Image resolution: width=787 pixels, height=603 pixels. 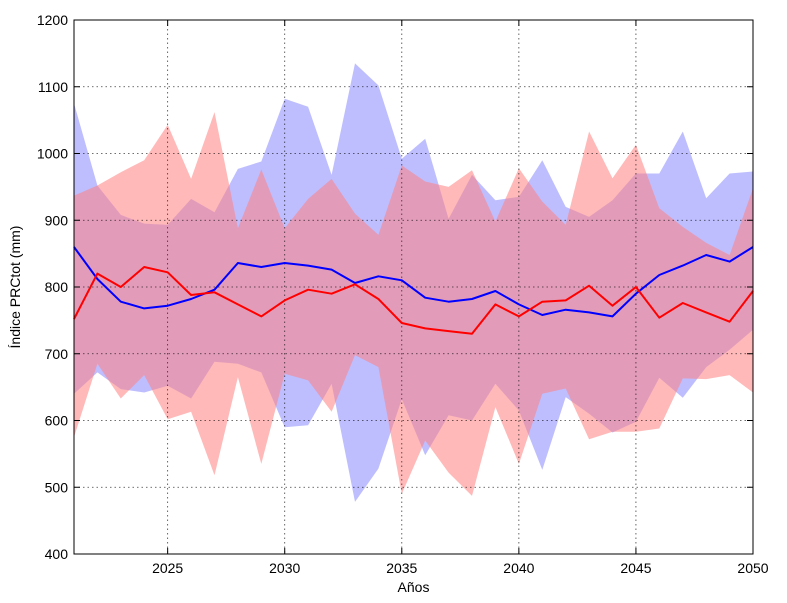 I want to click on y-tick-labels: 400 500 600 700 800 900 1000 1100 1200, so click(x=52, y=287).